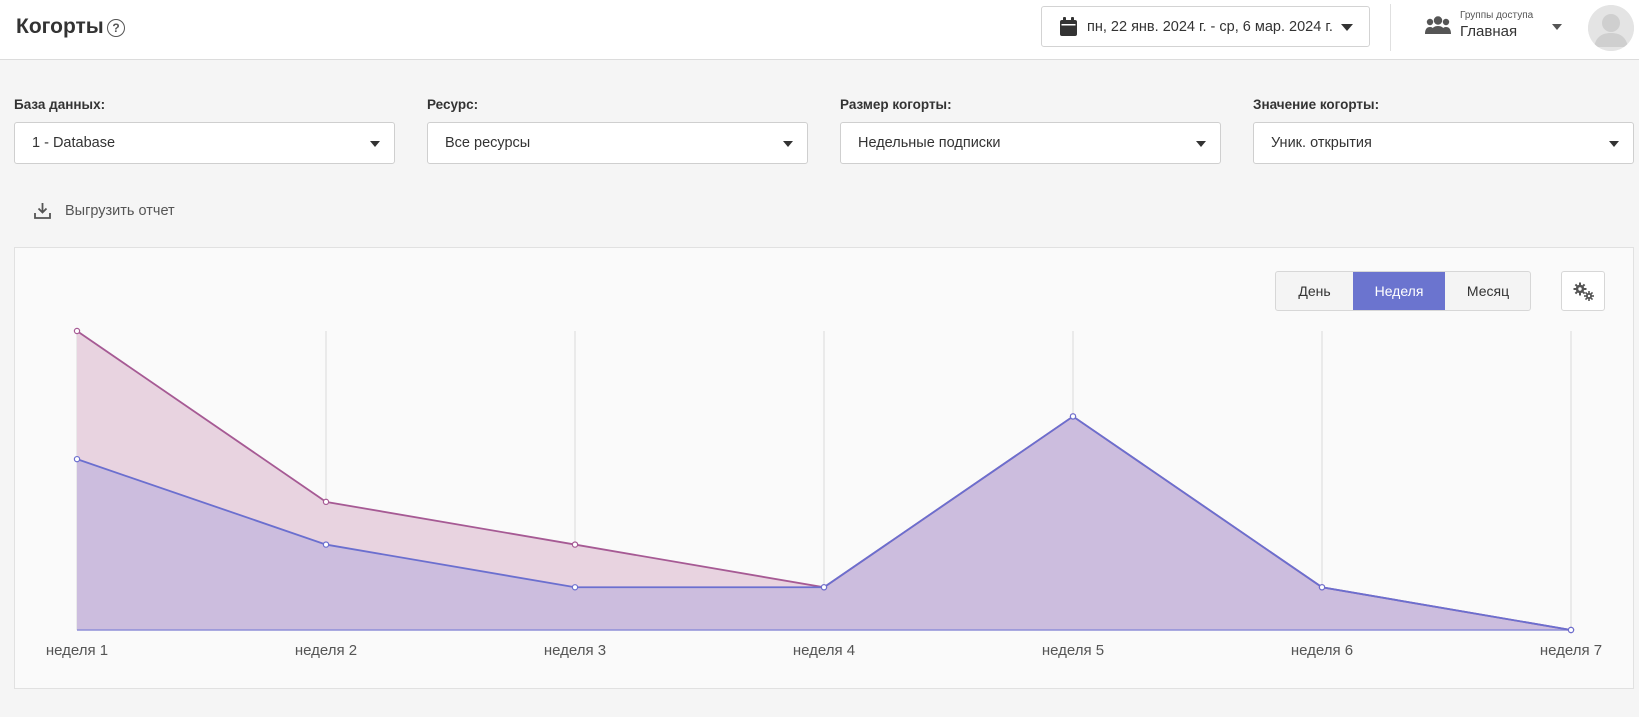 The image size is (1639, 717). Describe the element at coordinates (1073, 650) in the screenshot. I see `x-tick-label: неделя 5` at that location.